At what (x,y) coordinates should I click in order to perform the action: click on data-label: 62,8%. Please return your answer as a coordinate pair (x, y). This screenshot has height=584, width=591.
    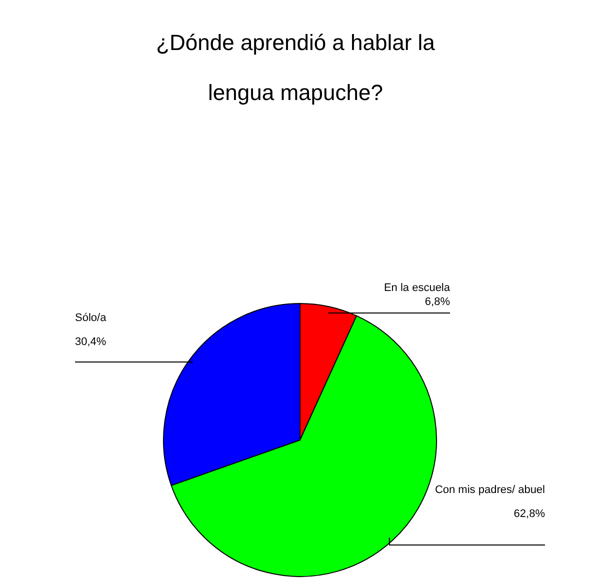
    Looking at the image, I should click on (530, 514).